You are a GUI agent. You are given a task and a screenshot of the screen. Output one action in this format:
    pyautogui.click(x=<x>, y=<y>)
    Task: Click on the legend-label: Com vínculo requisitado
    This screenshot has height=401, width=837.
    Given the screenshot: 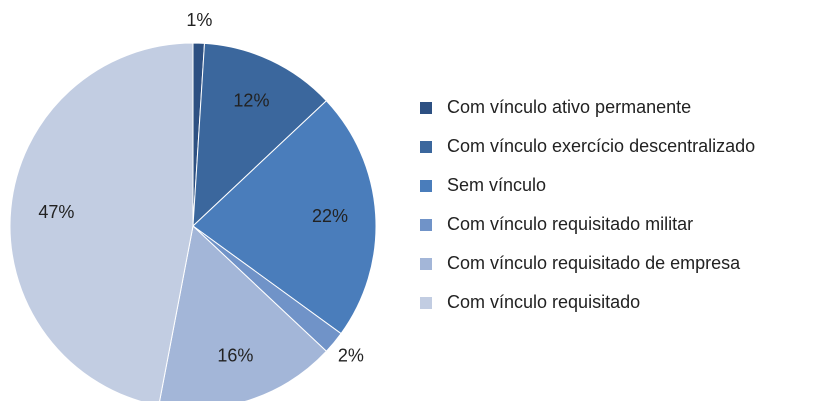 What is the action you would take?
    pyautogui.click(x=543, y=302)
    